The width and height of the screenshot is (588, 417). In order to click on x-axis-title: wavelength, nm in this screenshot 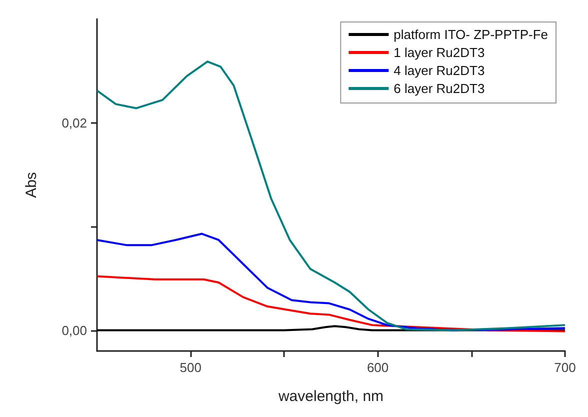, I will do `click(330, 396)`.